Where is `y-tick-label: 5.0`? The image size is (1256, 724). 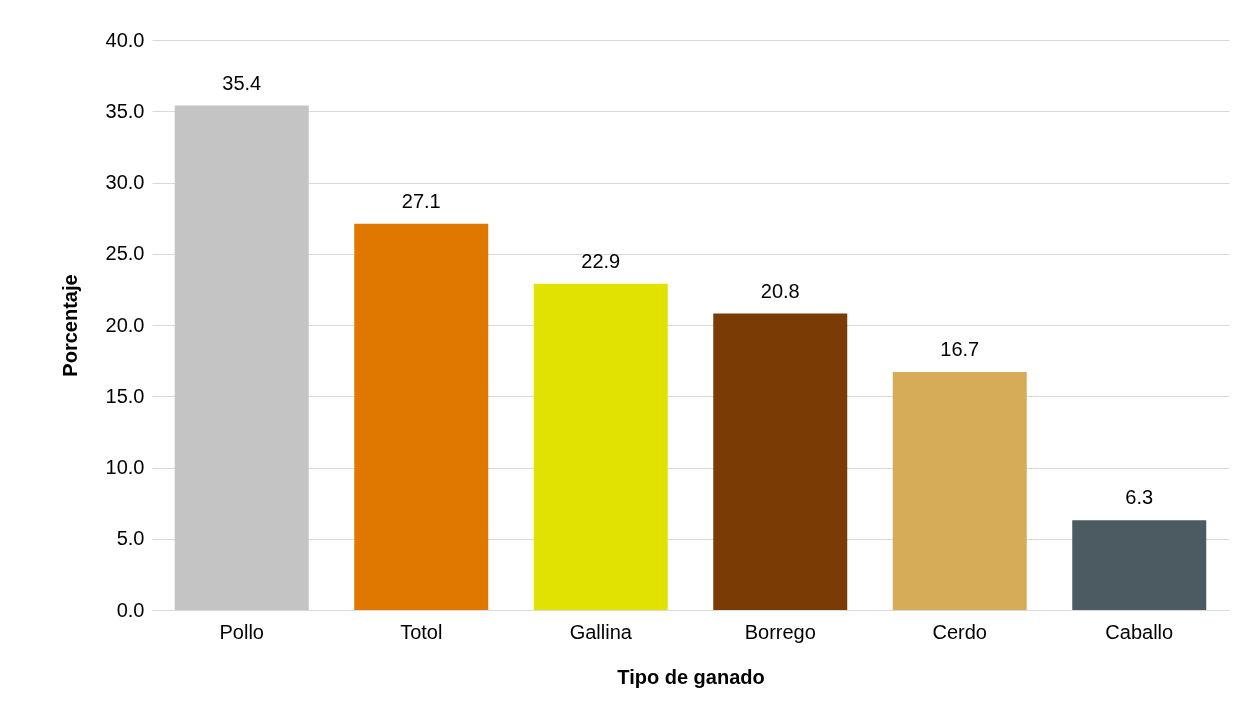
y-tick-label: 5.0 is located at coordinates (130, 538).